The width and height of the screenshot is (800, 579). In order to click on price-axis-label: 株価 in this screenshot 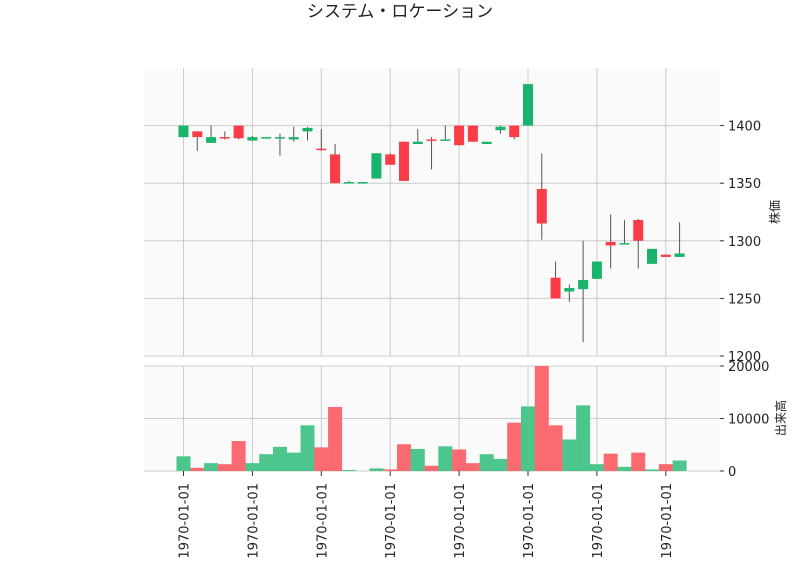, I will do `click(774, 212)`.